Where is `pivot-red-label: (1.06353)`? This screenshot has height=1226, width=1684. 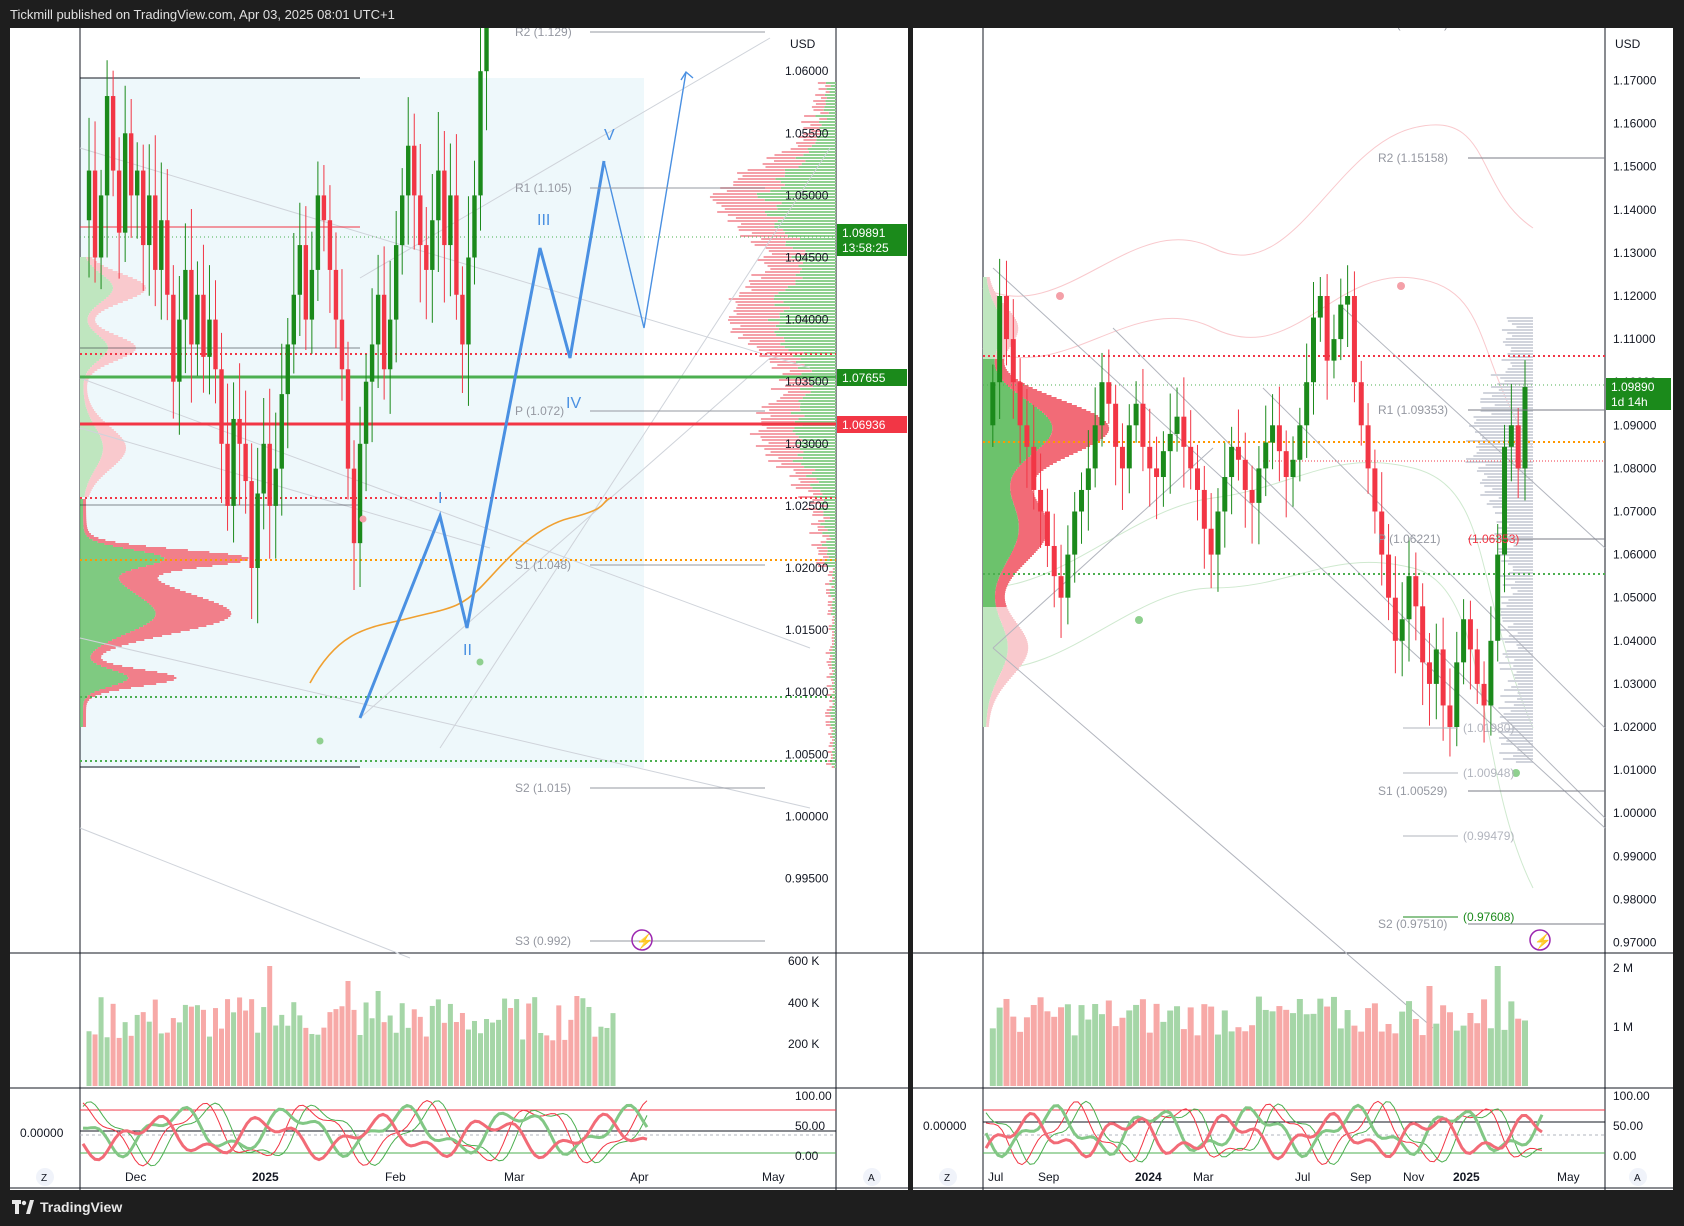
pivot-red-label: (1.06353) is located at coordinates (1493, 539).